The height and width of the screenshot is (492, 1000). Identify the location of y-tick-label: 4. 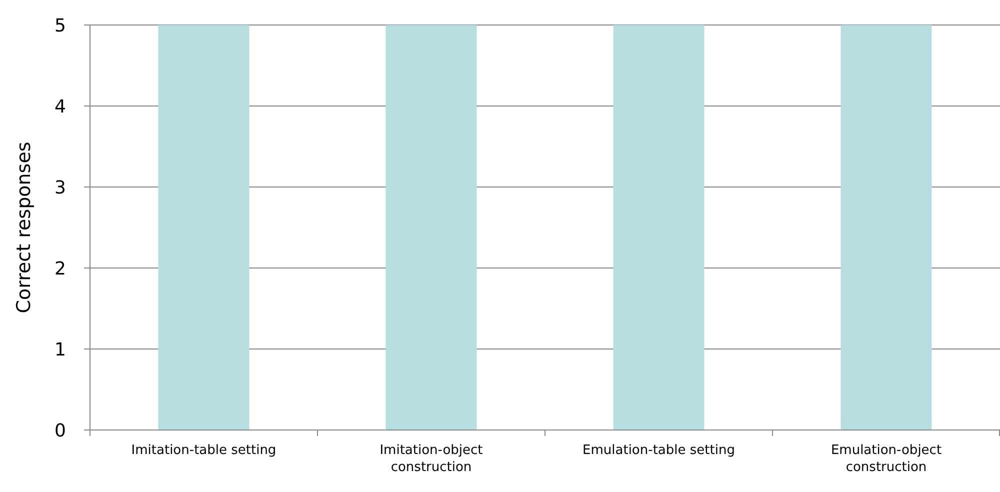
(60, 107).